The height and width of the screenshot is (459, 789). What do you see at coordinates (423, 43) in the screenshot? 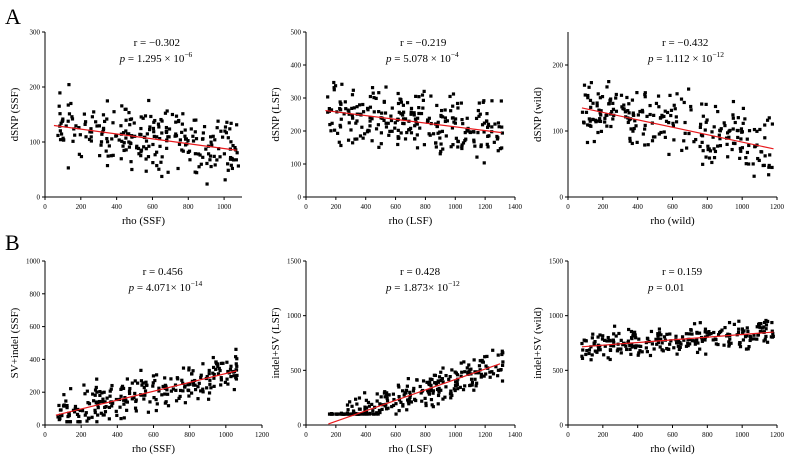
I see `r-annotation: r = −0.219` at bounding box center [423, 43].